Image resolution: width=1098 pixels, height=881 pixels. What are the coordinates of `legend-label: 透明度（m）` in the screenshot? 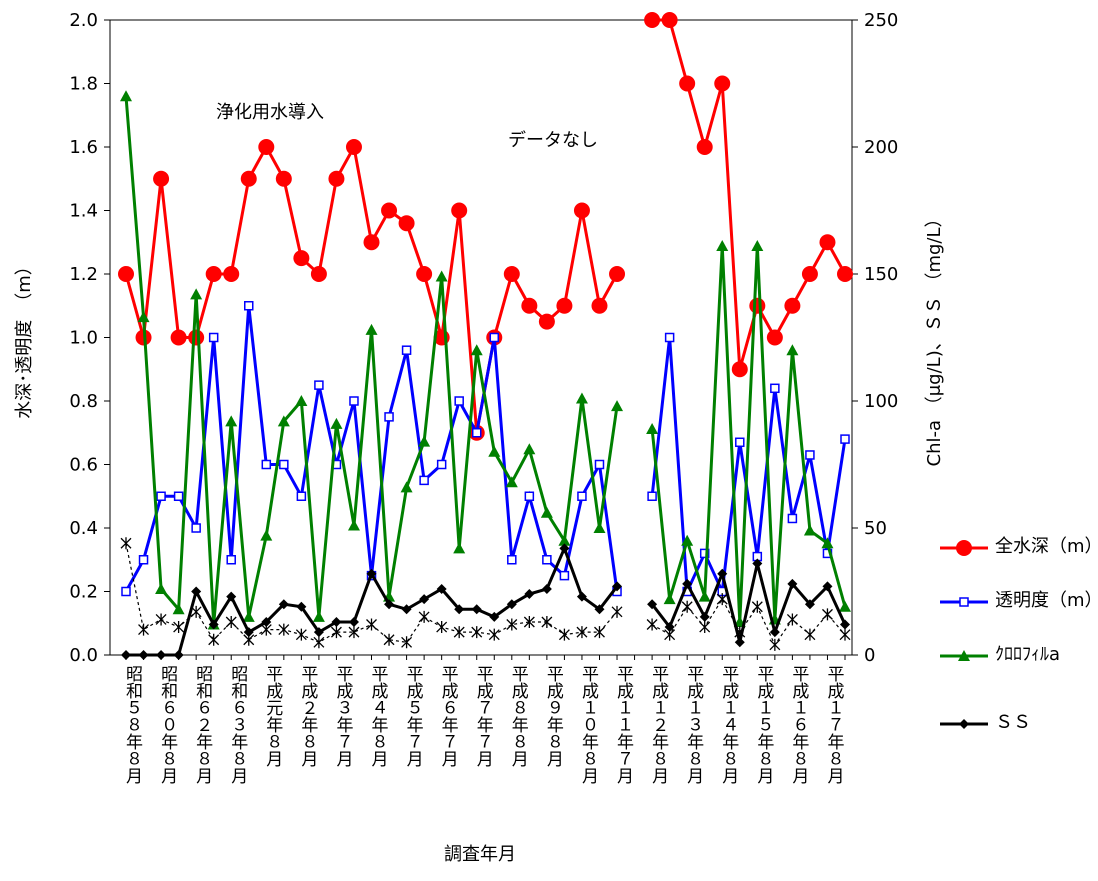 It's located at (1046, 600).